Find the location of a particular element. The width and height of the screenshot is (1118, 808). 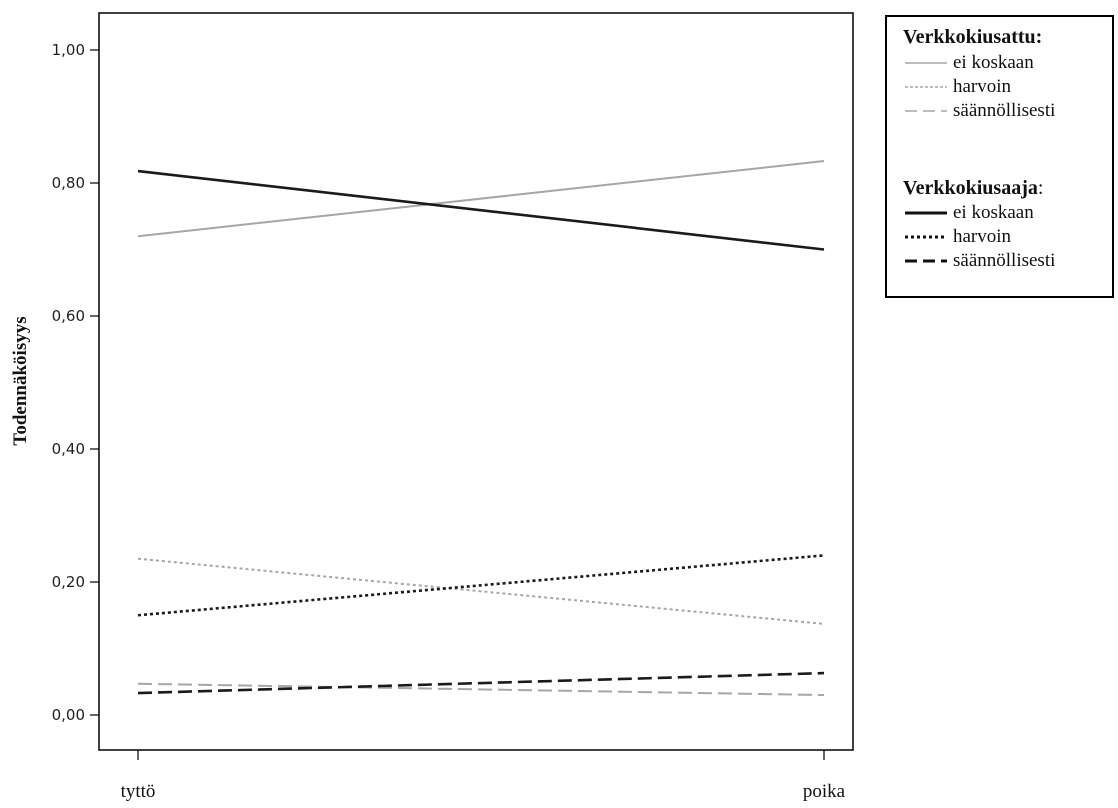

y-tick-label: 0,40 is located at coordinates (68, 449).